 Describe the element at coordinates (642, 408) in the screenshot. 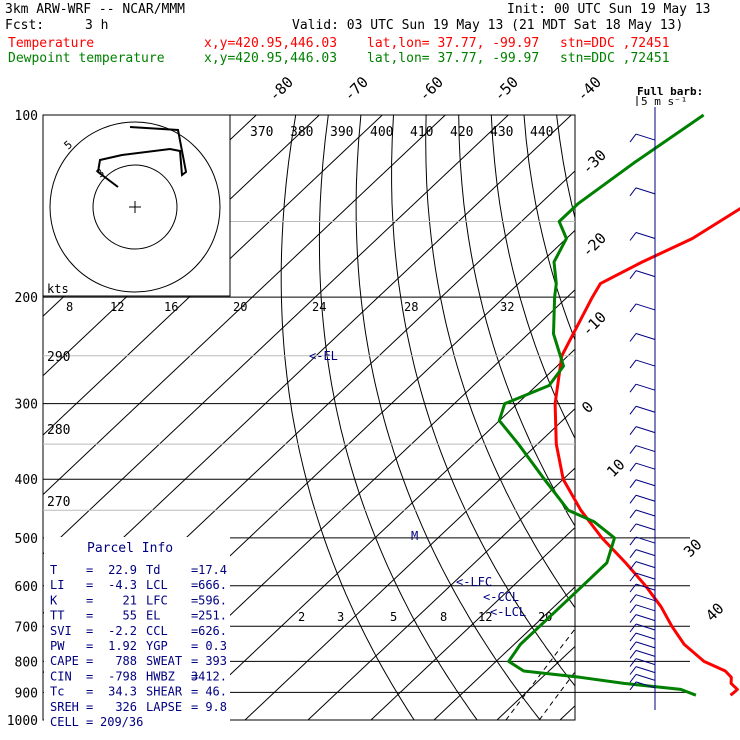

I see `wind-barbs` at that location.